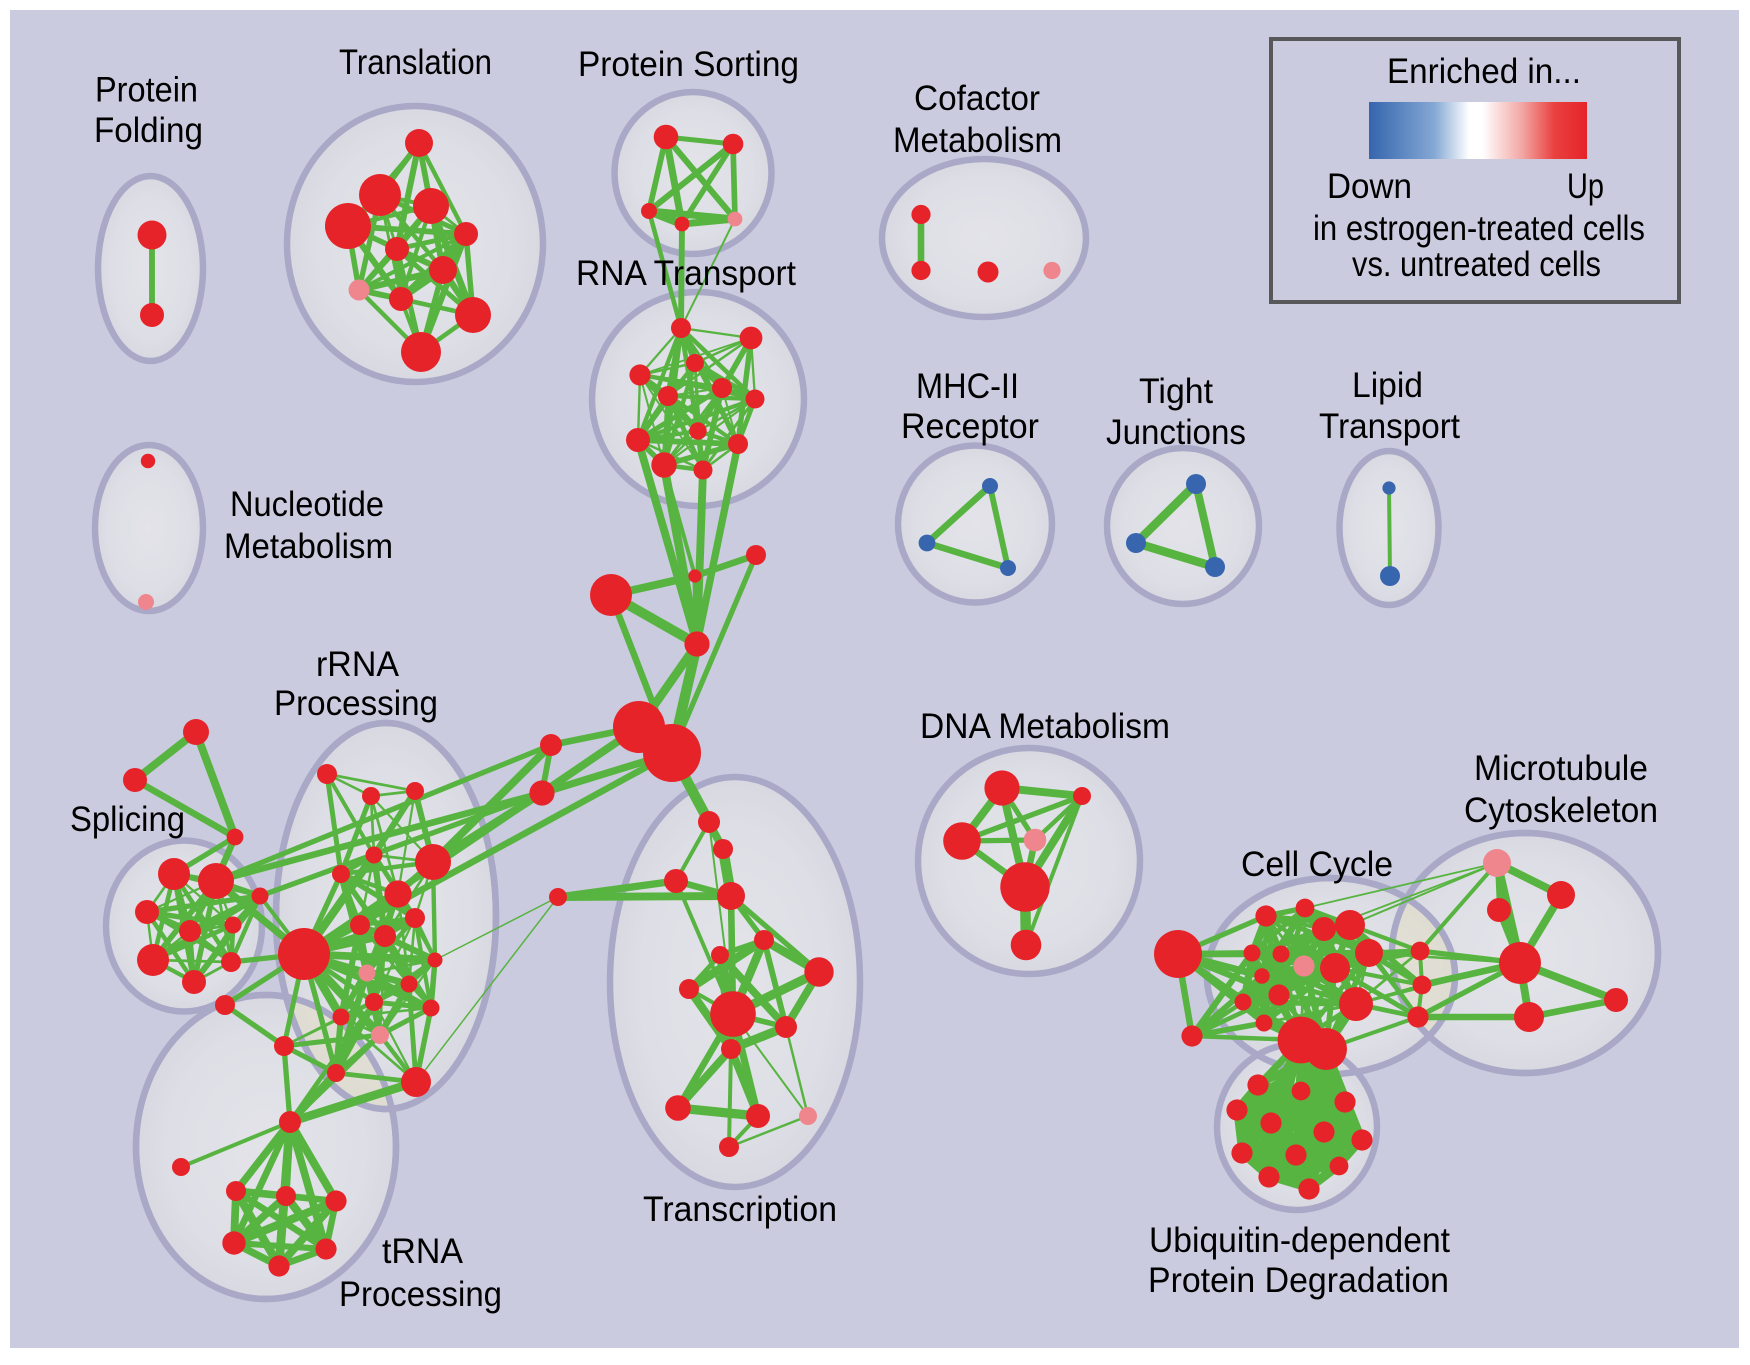 Image resolution: width=1750 pixels, height=1365 pixels. Describe the element at coordinates (146, 90) in the screenshot. I see `svg-text: Protein` at that location.